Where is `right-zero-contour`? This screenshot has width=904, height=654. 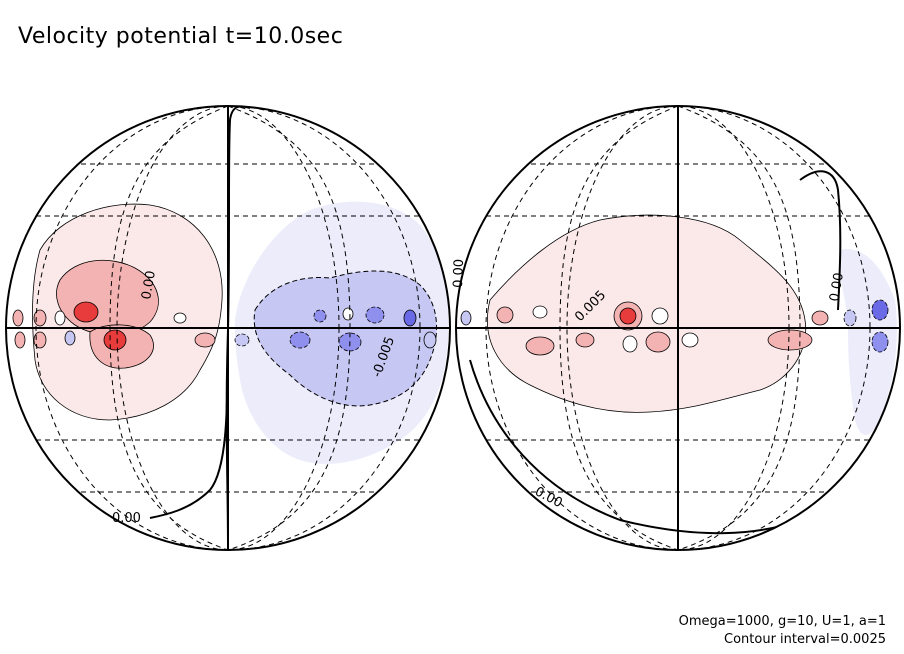 right-zero-contour is located at coordinates (635, 447).